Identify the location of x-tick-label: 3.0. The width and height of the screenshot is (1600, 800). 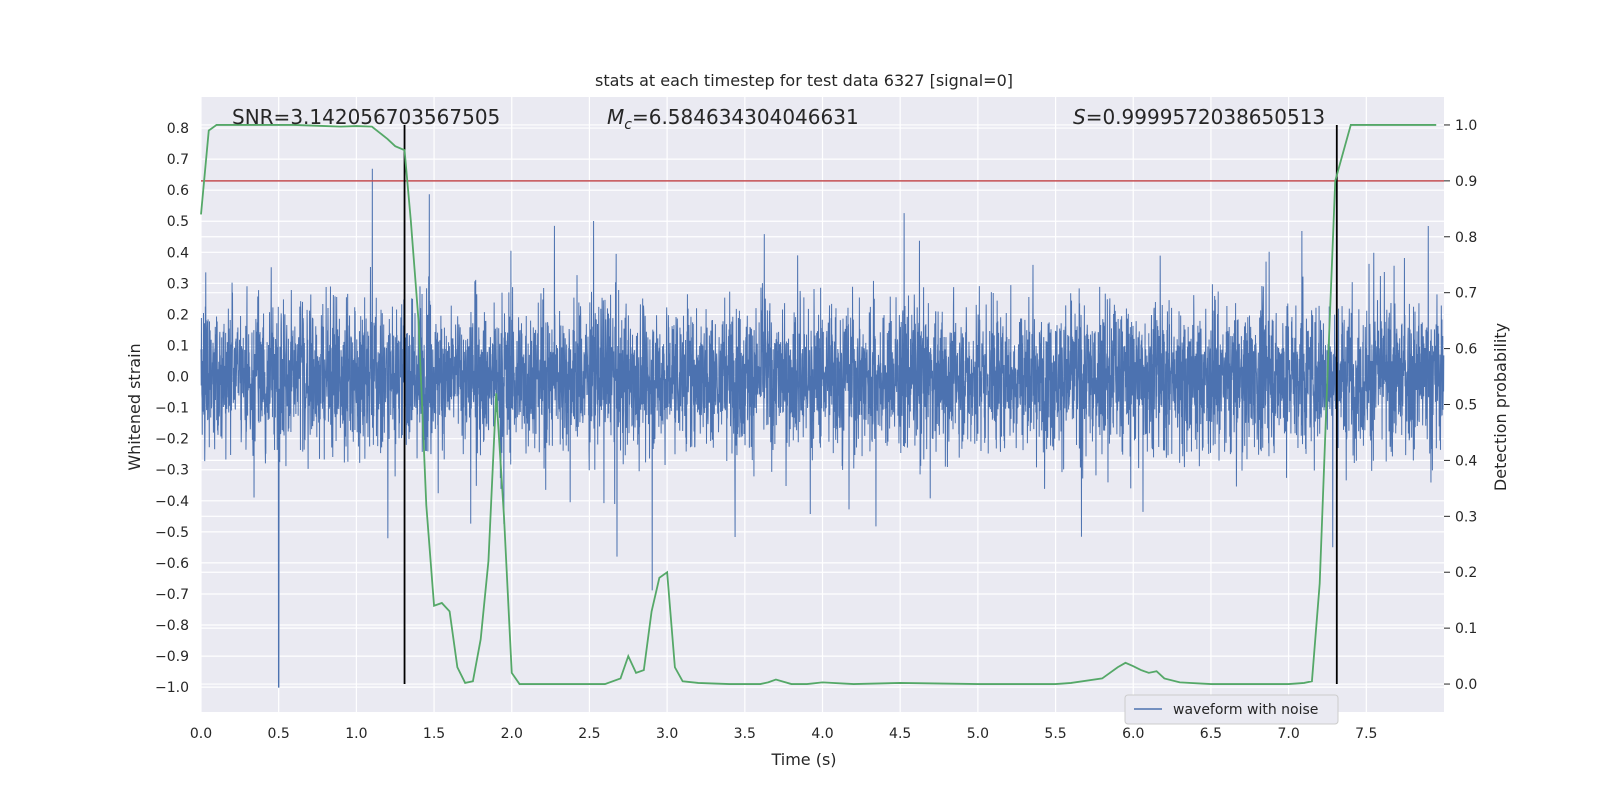
(667, 734).